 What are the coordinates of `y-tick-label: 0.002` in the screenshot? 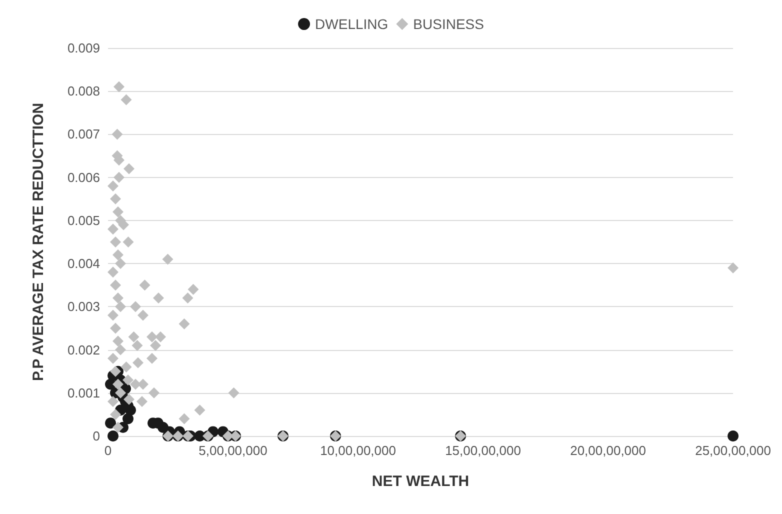 It's located at (83, 350).